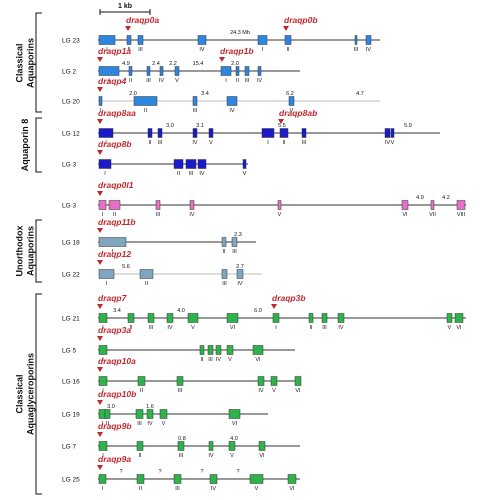 Image resolution: width=486 pixels, height=500 pixels. I want to click on linkage-group-label: LG 2, so click(69, 72).